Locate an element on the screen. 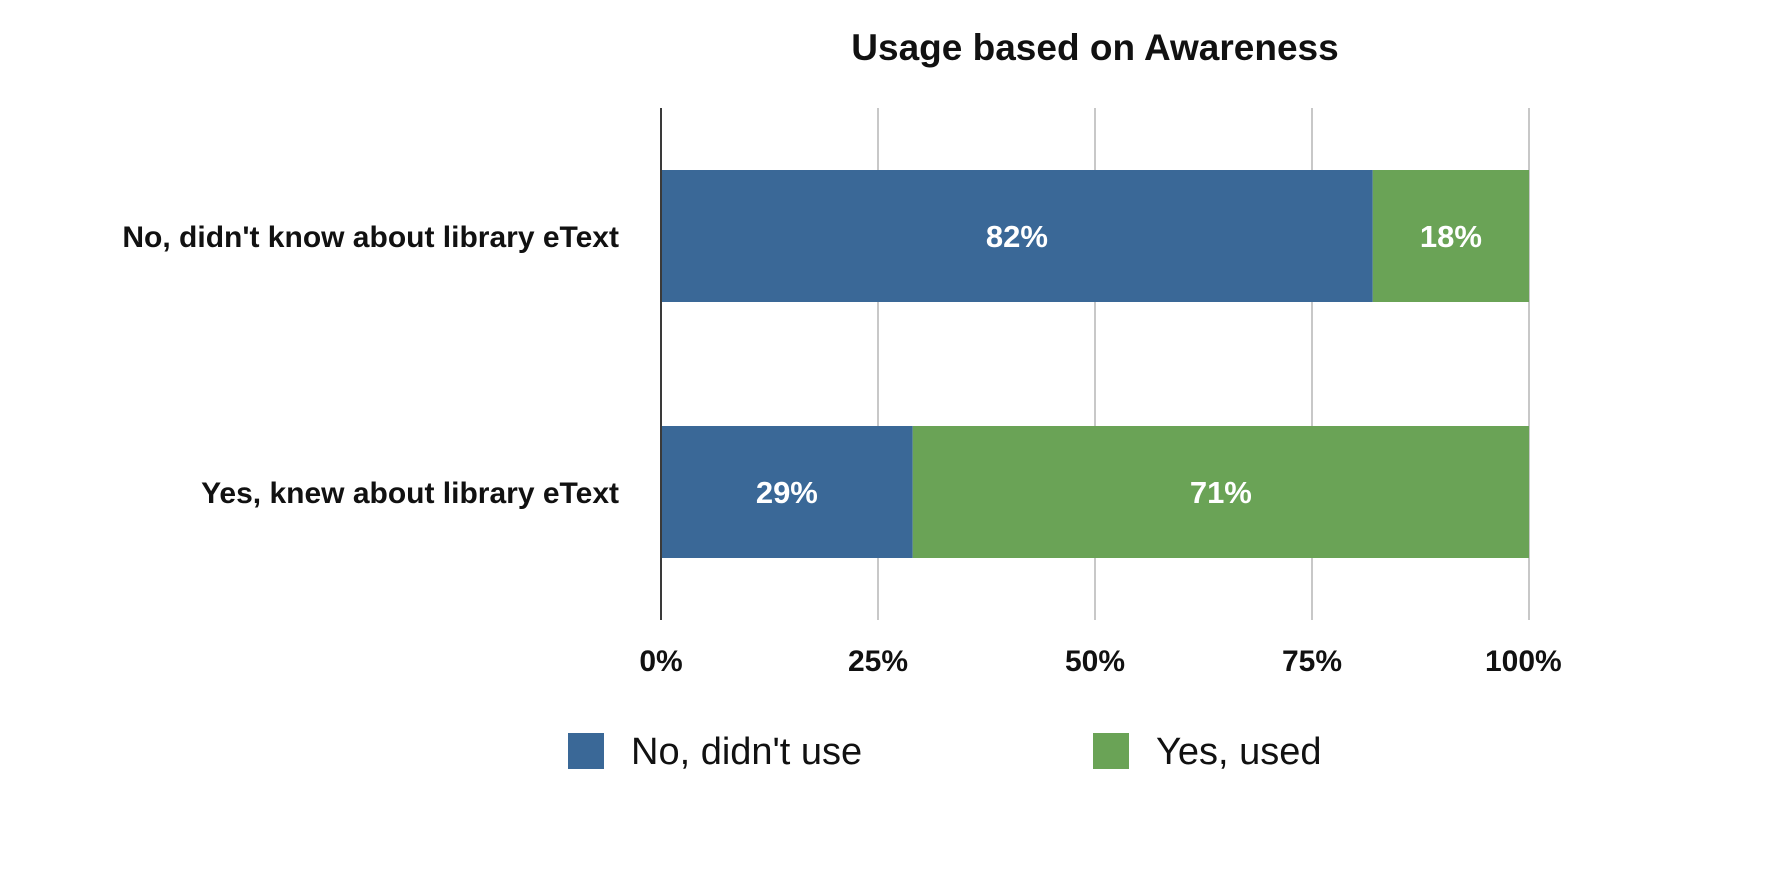  category-label-0: No, didn't know about library eText is located at coordinates (370, 237).